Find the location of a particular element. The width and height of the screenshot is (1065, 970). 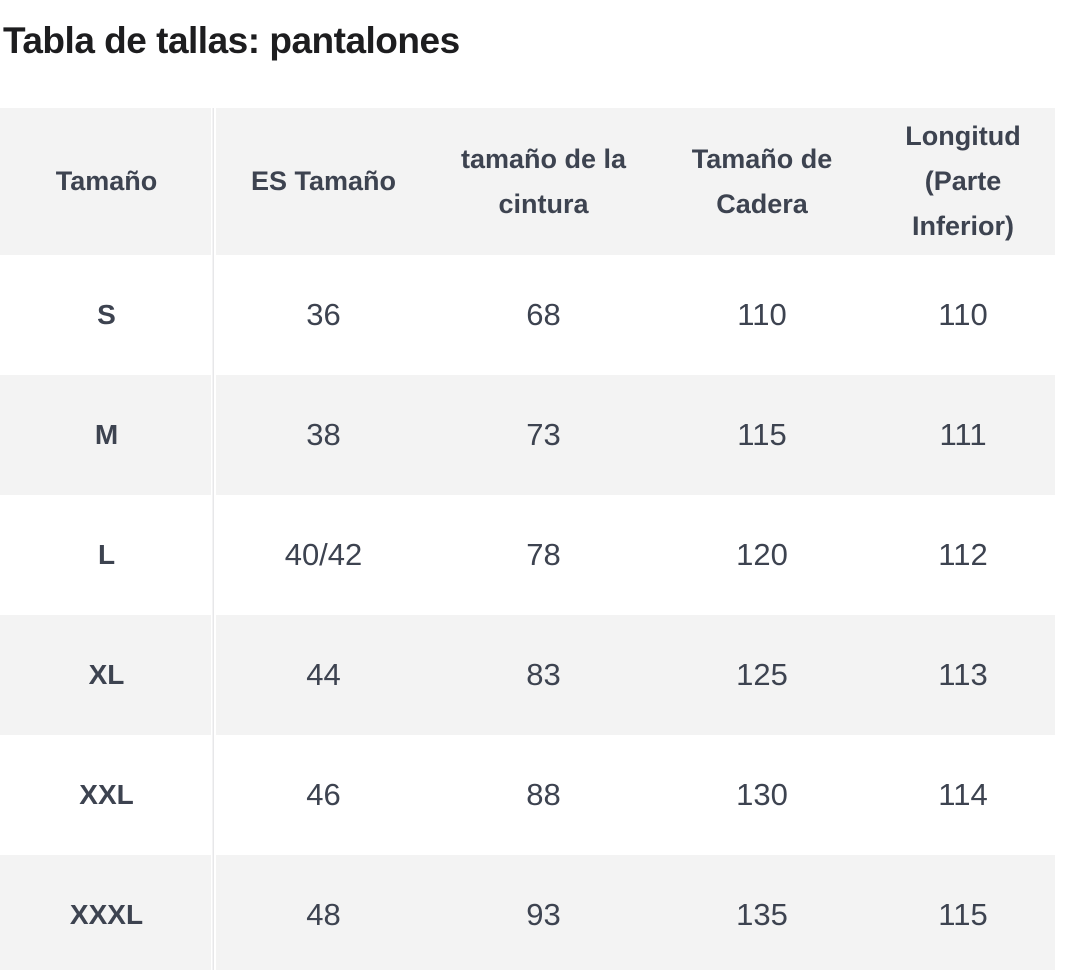

cell-length: 114 is located at coordinates (963, 795).